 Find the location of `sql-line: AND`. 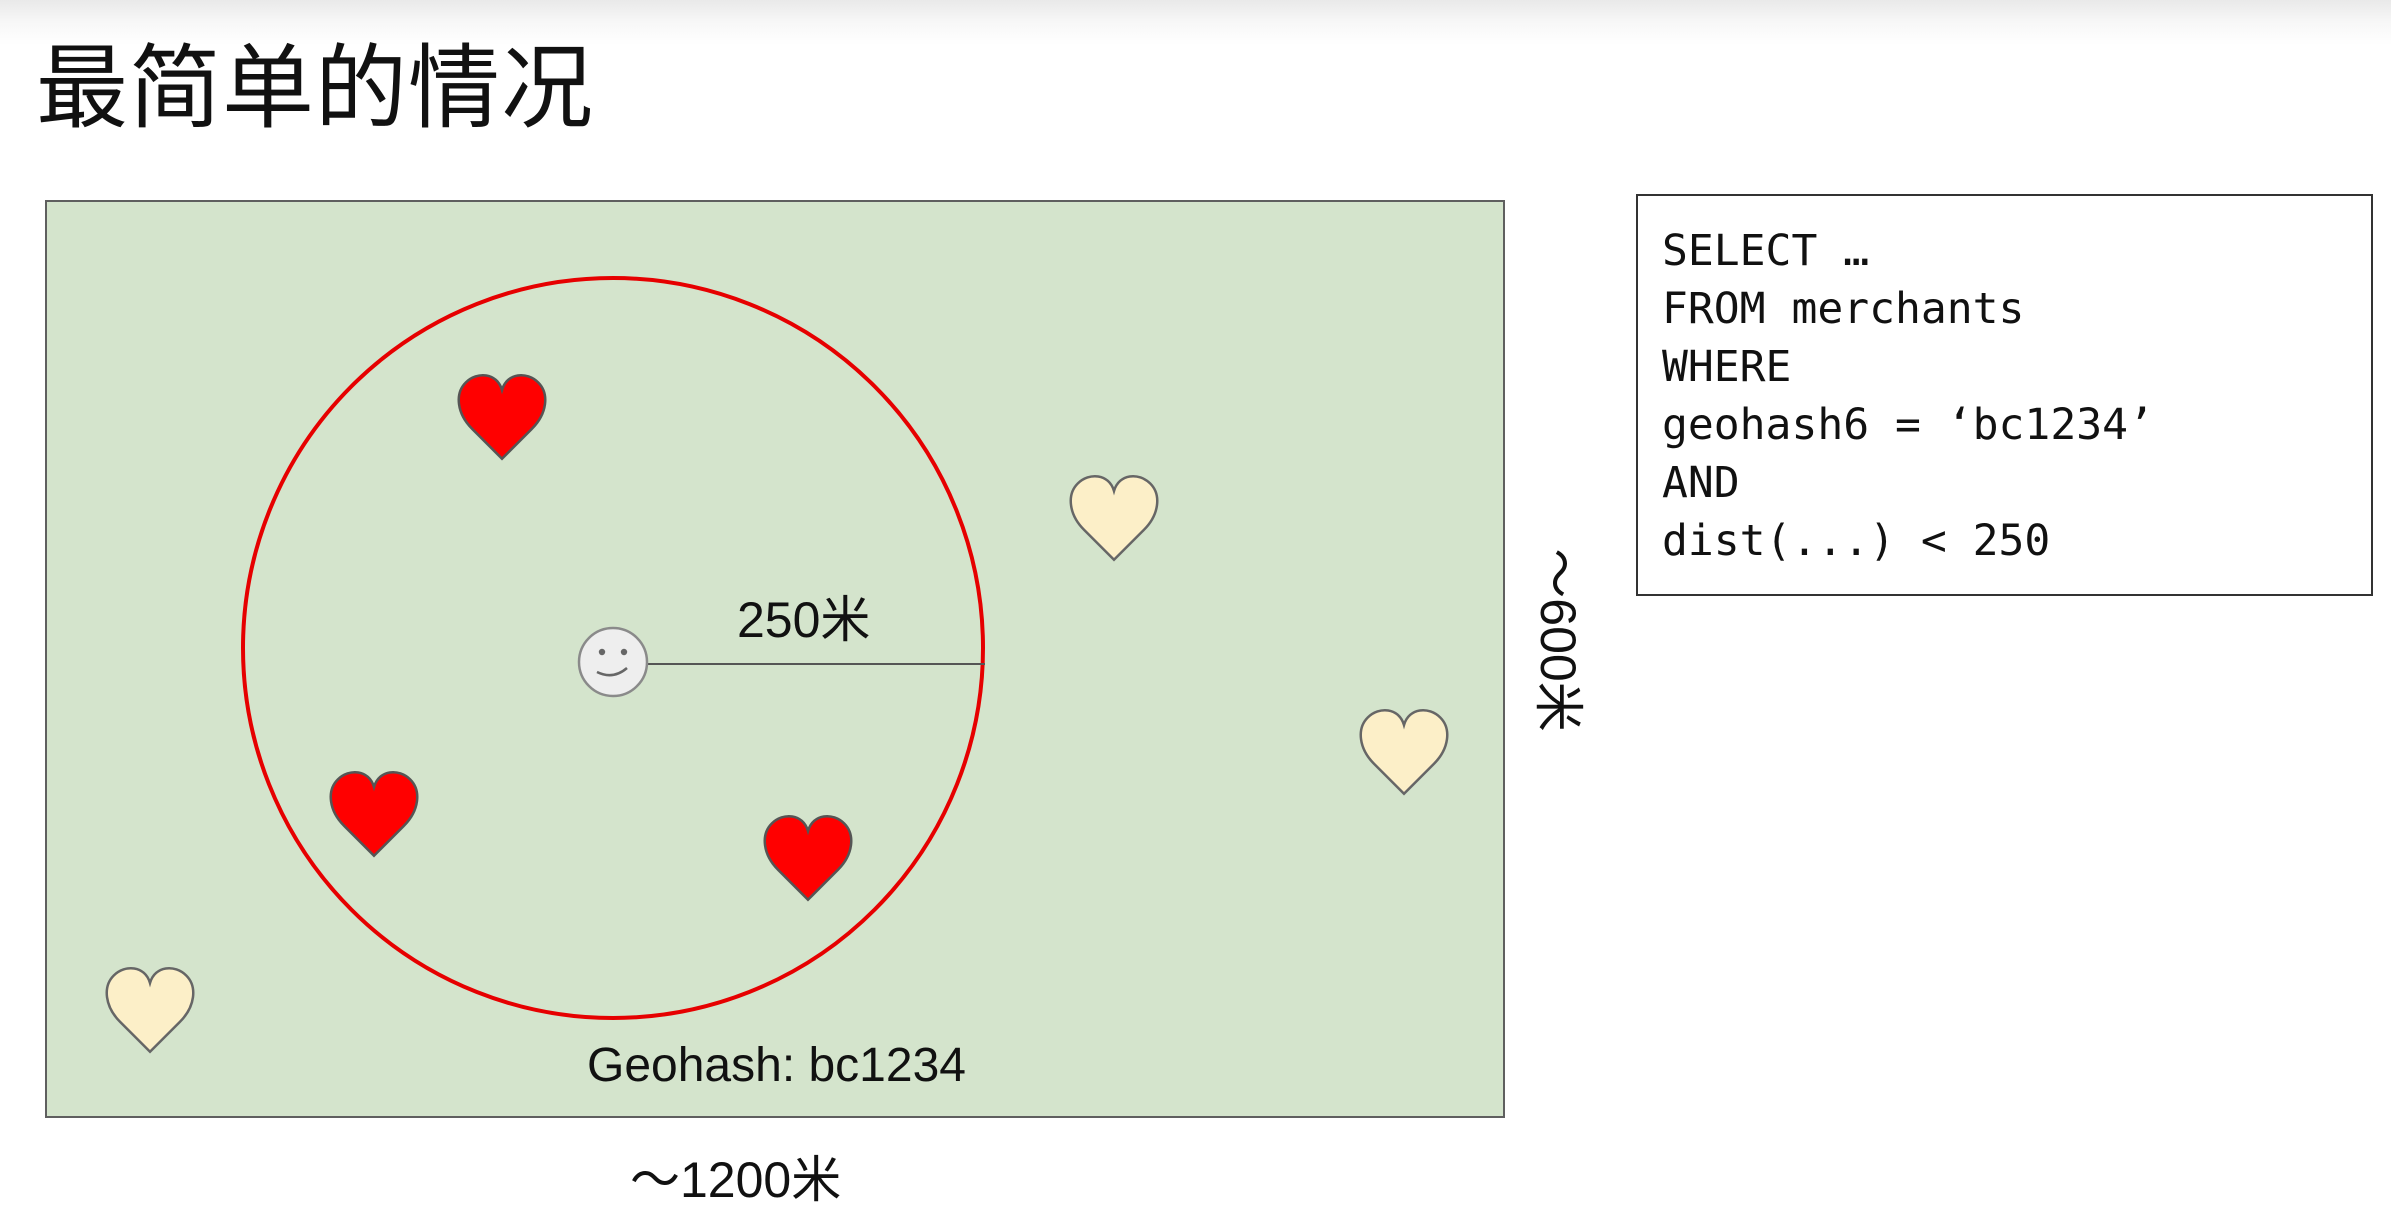

sql-line: AND is located at coordinates (1701, 483).